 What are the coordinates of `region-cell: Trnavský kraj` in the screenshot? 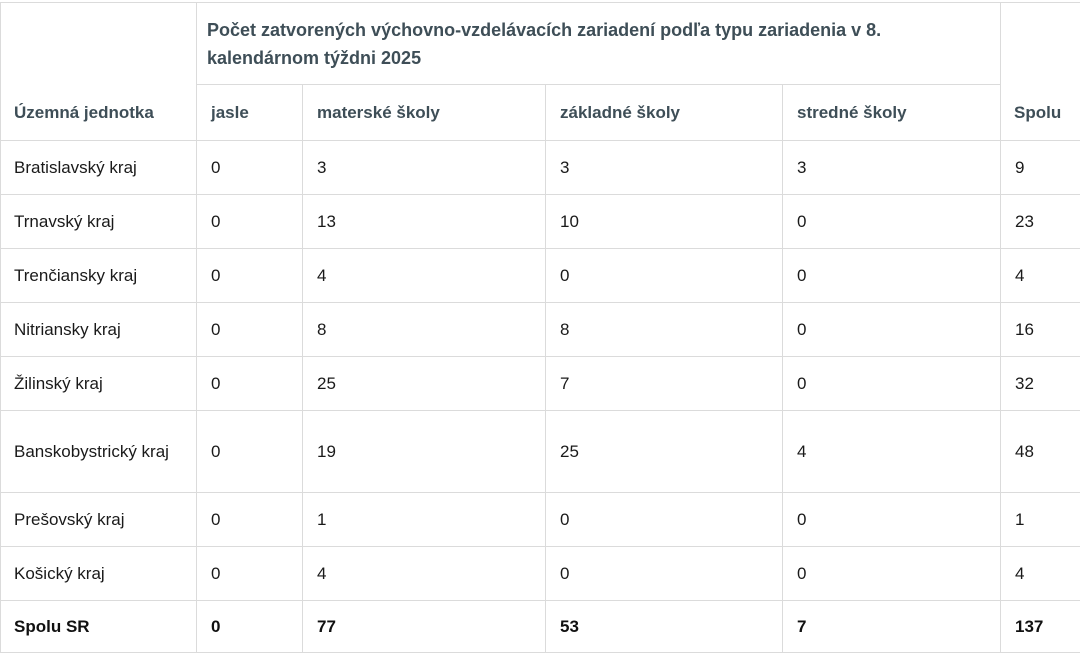 It's located at (98, 221).